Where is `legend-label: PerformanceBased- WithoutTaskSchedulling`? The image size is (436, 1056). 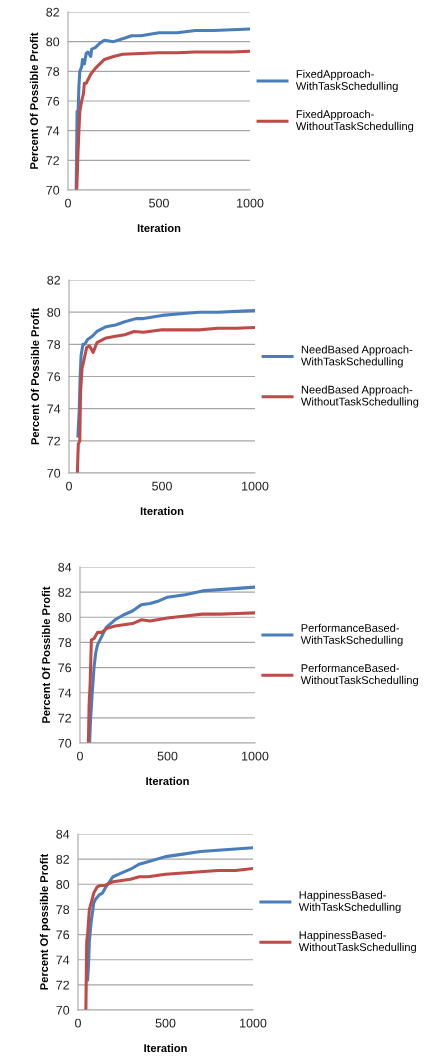
legend-label: PerformanceBased- WithoutTaskSchedulling is located at coordinates (359, 675).